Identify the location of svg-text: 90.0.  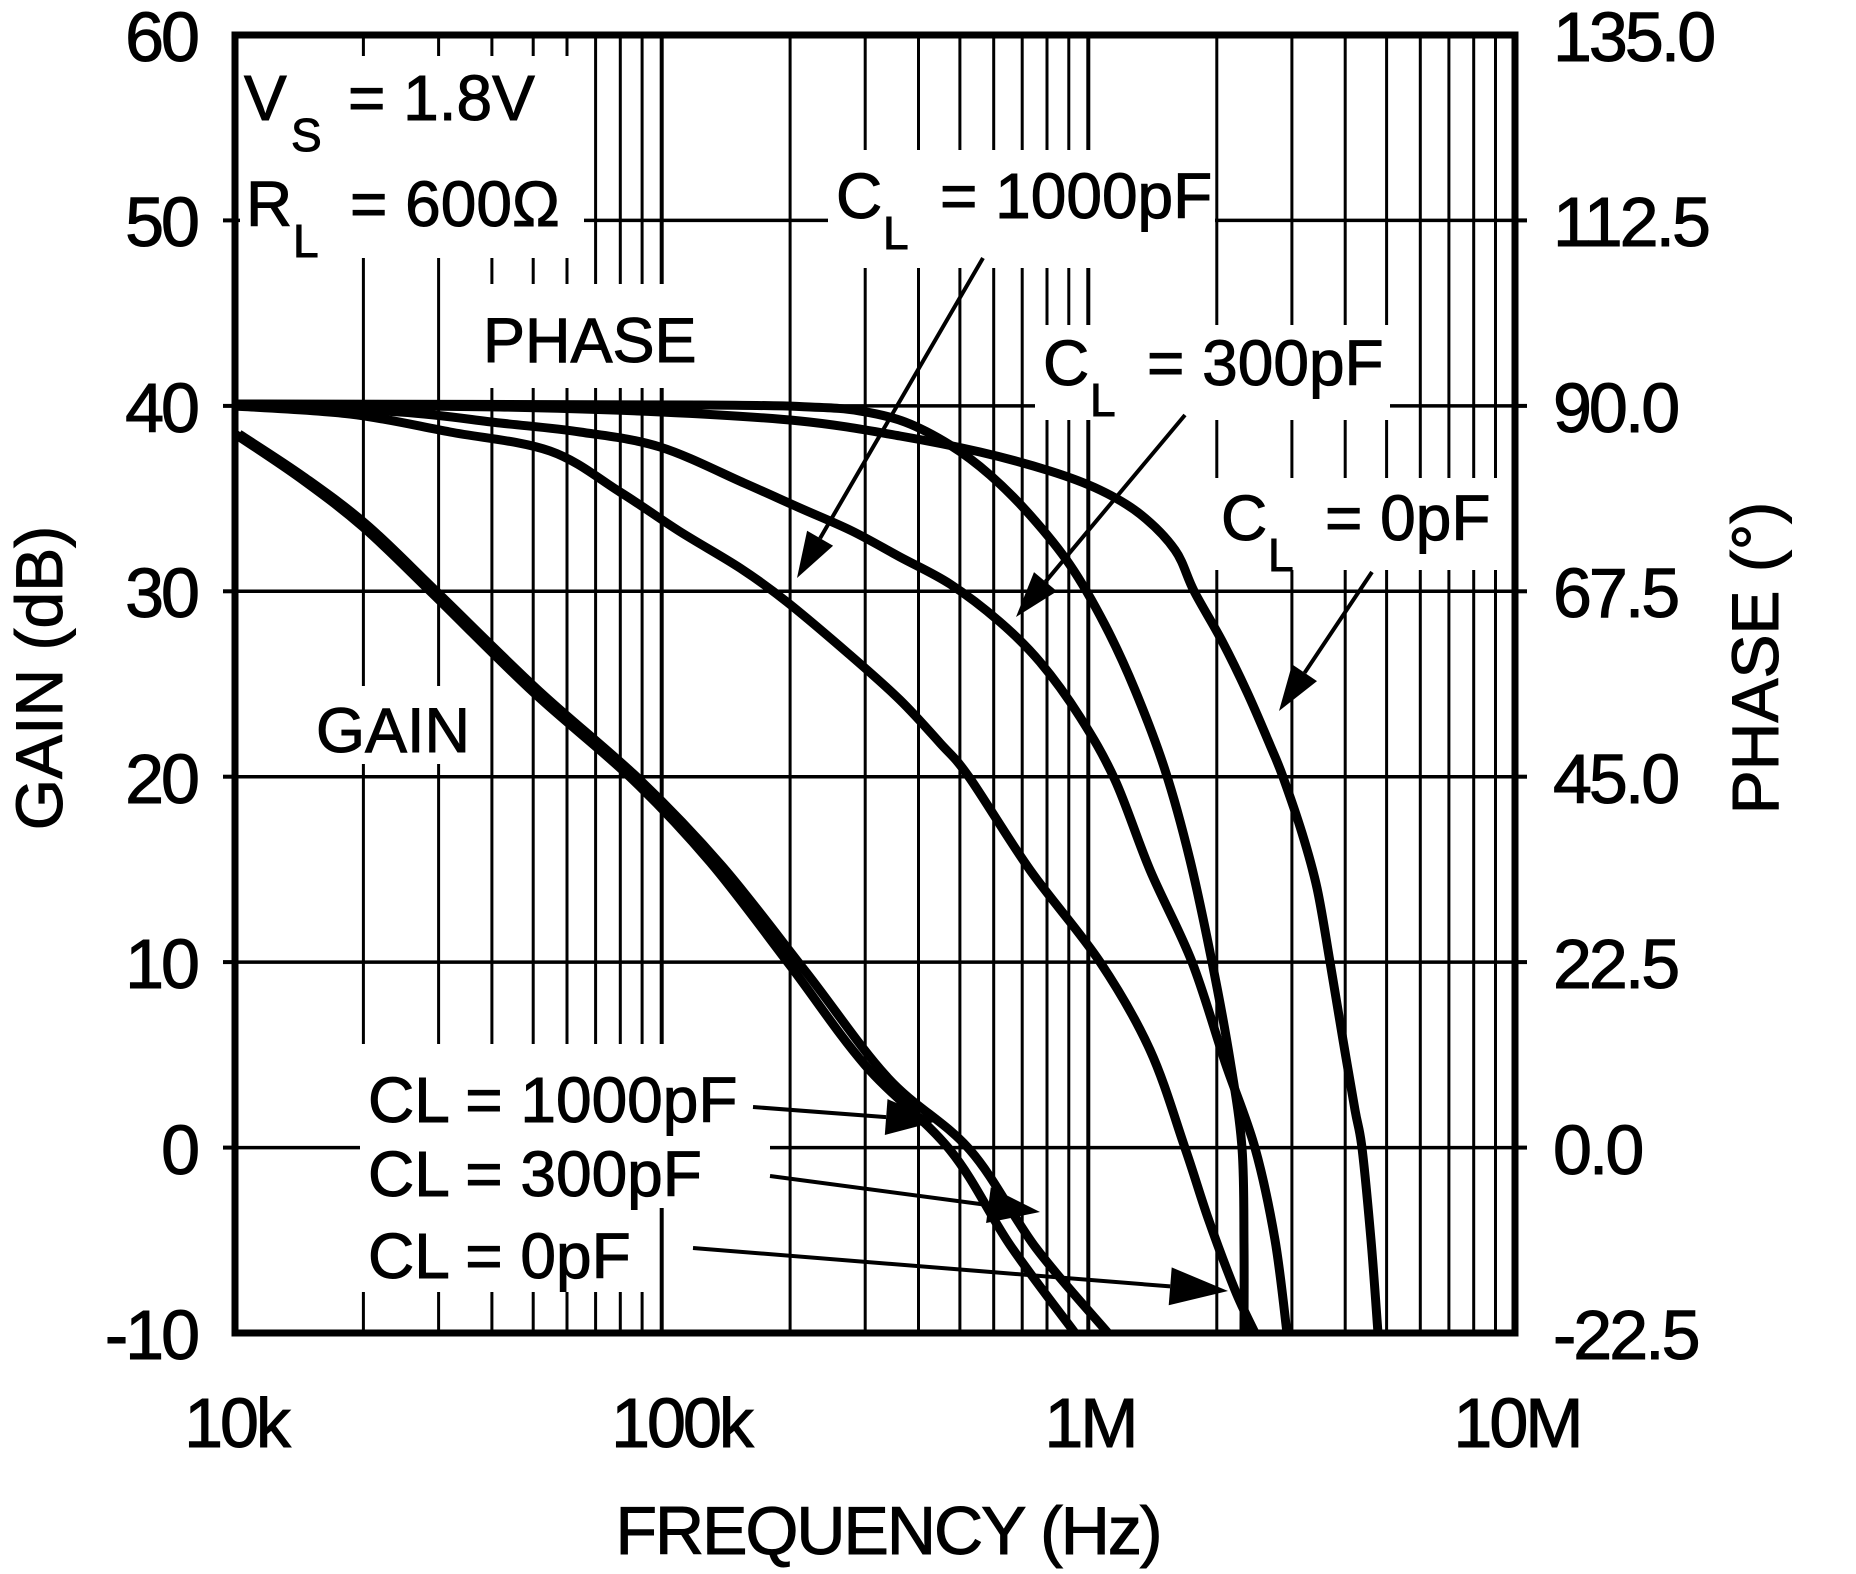
(1615, 408).